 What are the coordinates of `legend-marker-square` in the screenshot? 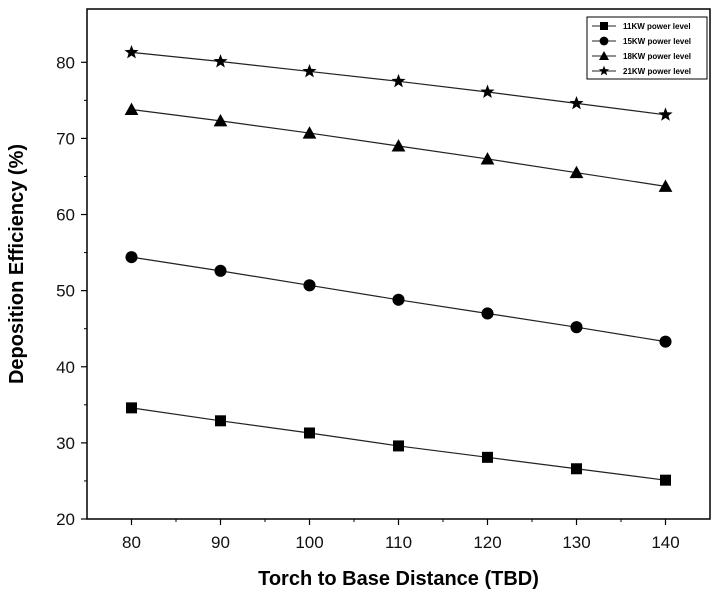 It's located at (604, 26).